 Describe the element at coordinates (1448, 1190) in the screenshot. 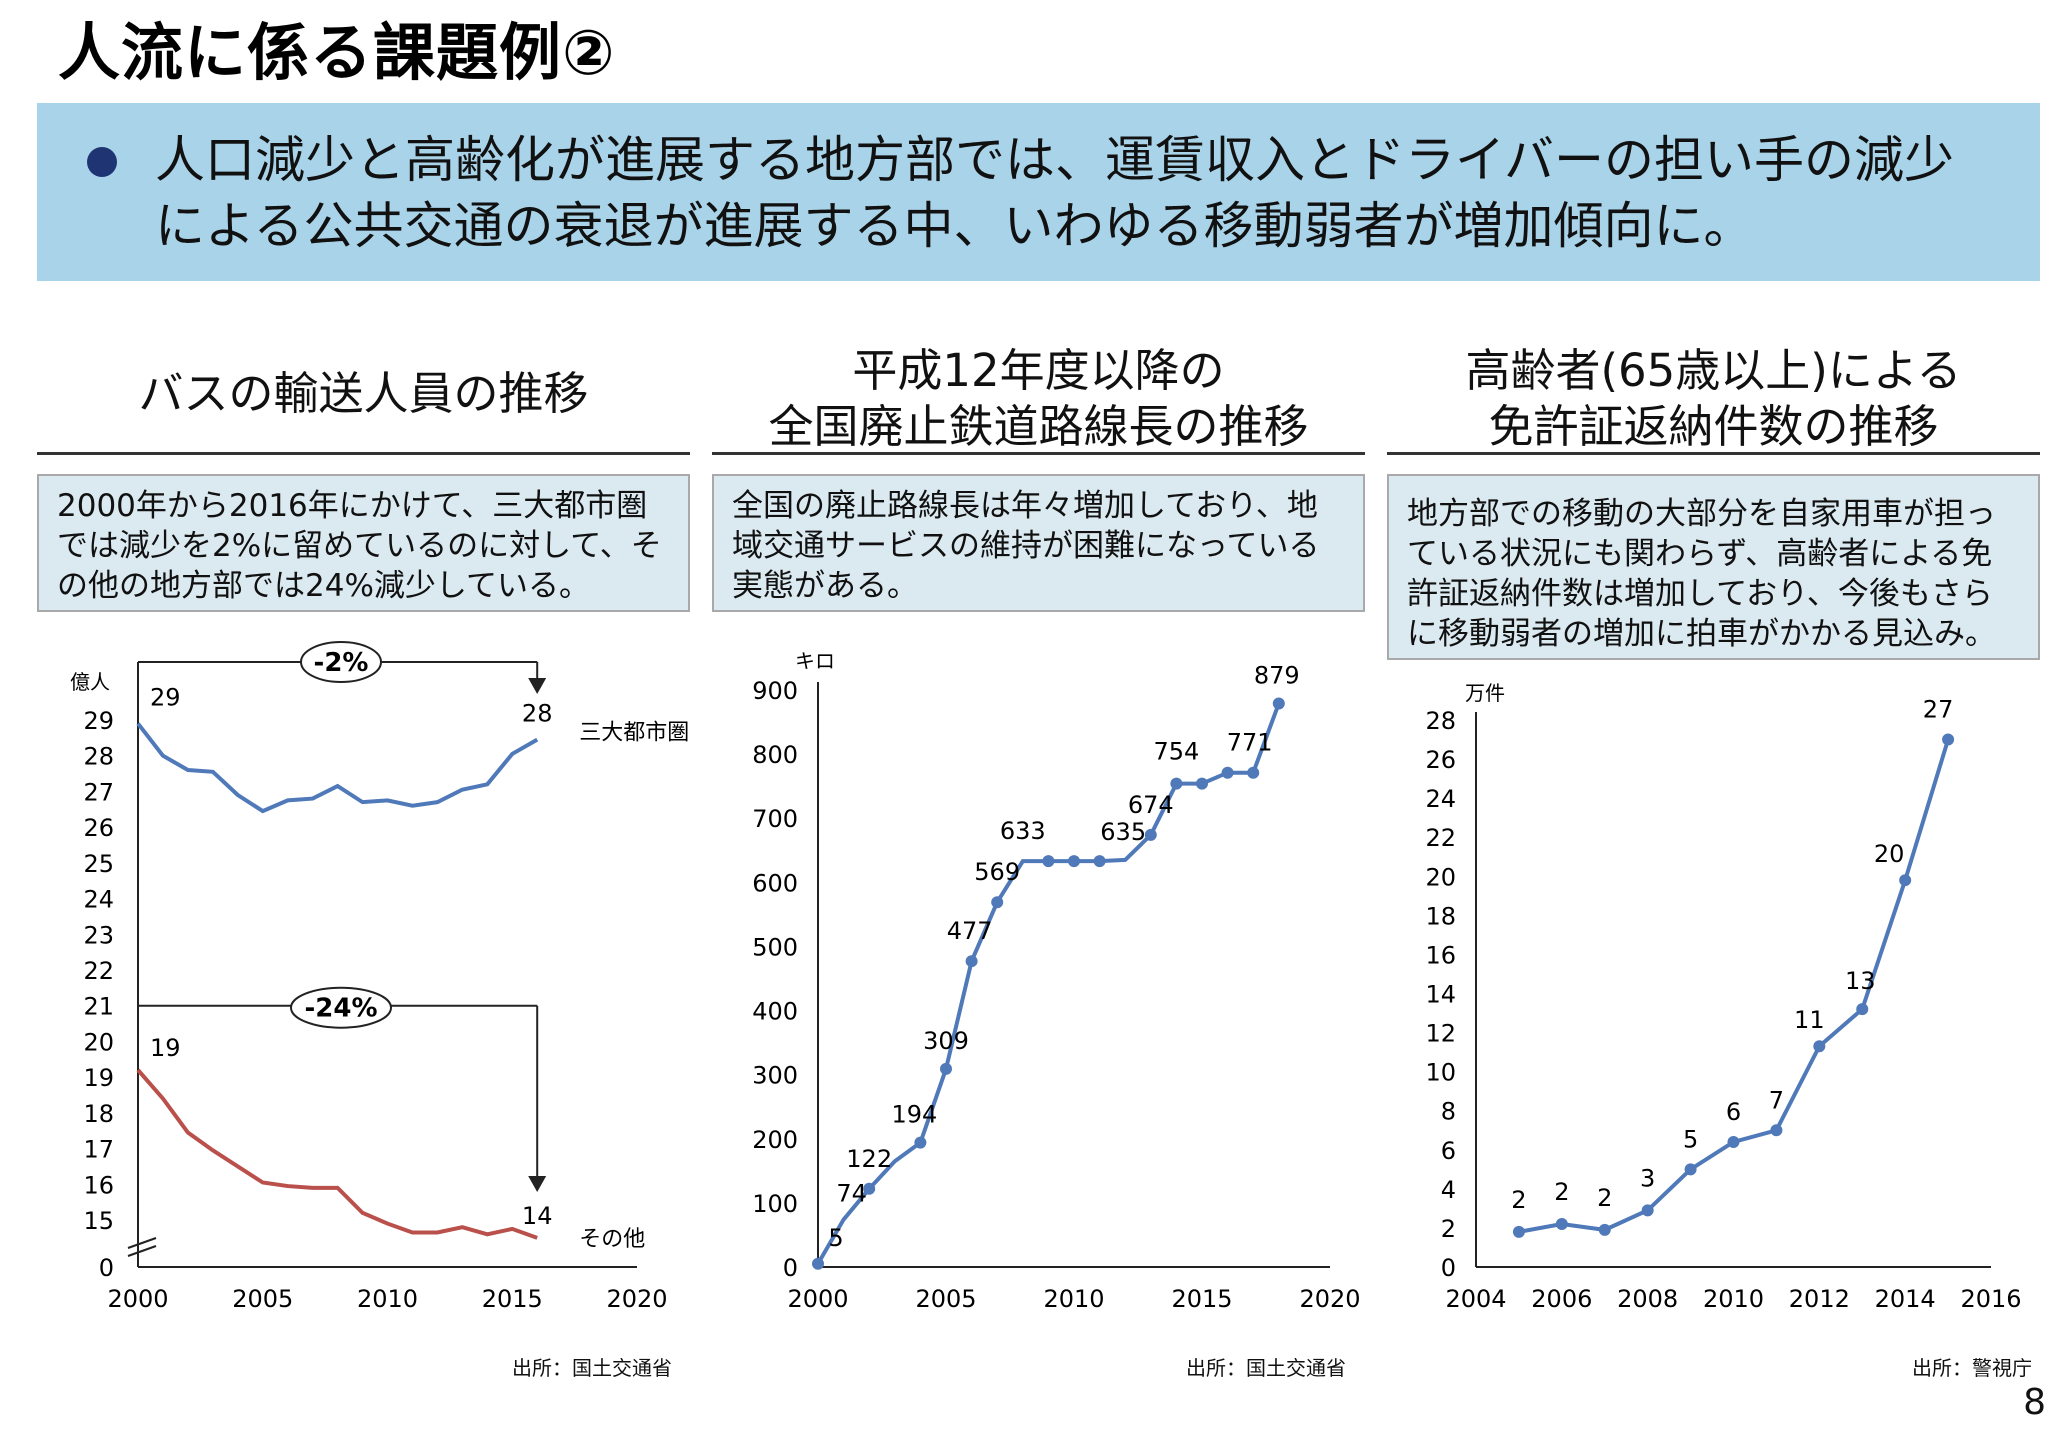

I see `chart3-y-tick-label: 4` at that location.